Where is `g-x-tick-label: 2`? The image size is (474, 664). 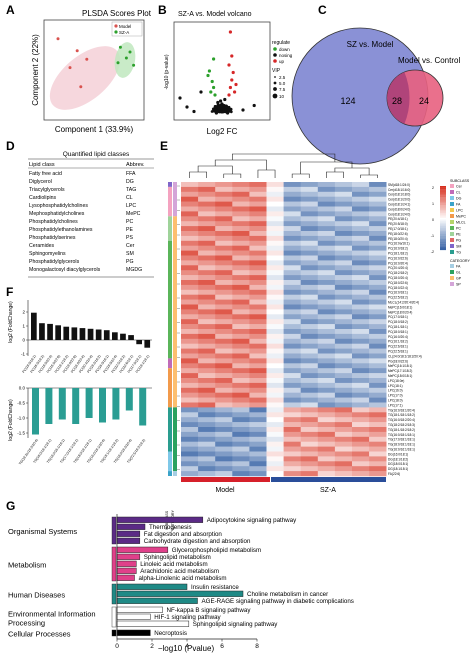 g-x-tick-label: 2 is located at coordinates (152, 646).